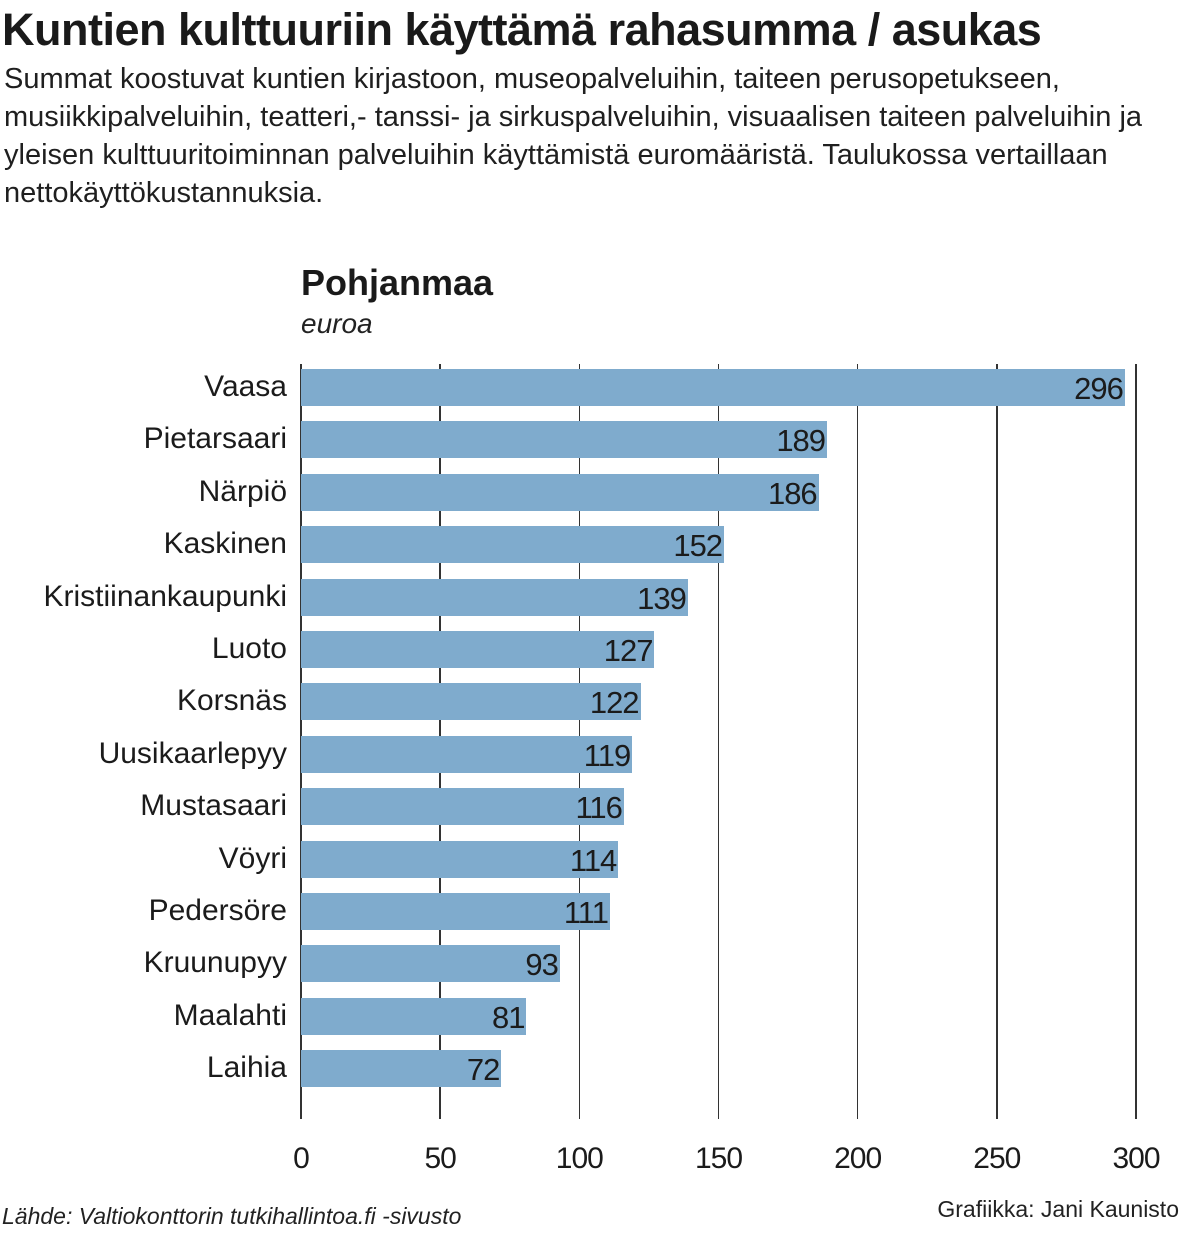  What do you see at coordinates (1058, 1209) in the screenshot?
I see `graphics-credit: Grafiikka: Jani Kaunisto` at bounding box center [1058, 1209].